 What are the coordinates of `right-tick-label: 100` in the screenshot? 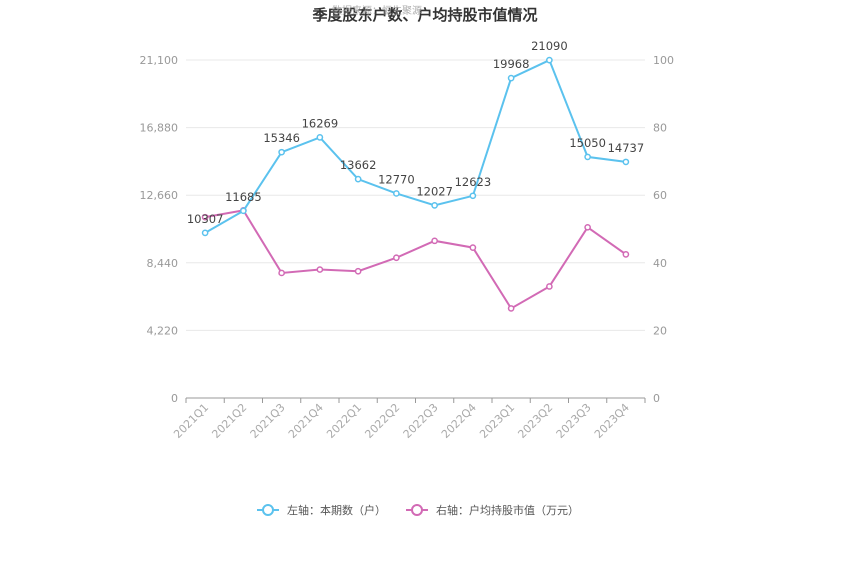 It's located at (663, 60).